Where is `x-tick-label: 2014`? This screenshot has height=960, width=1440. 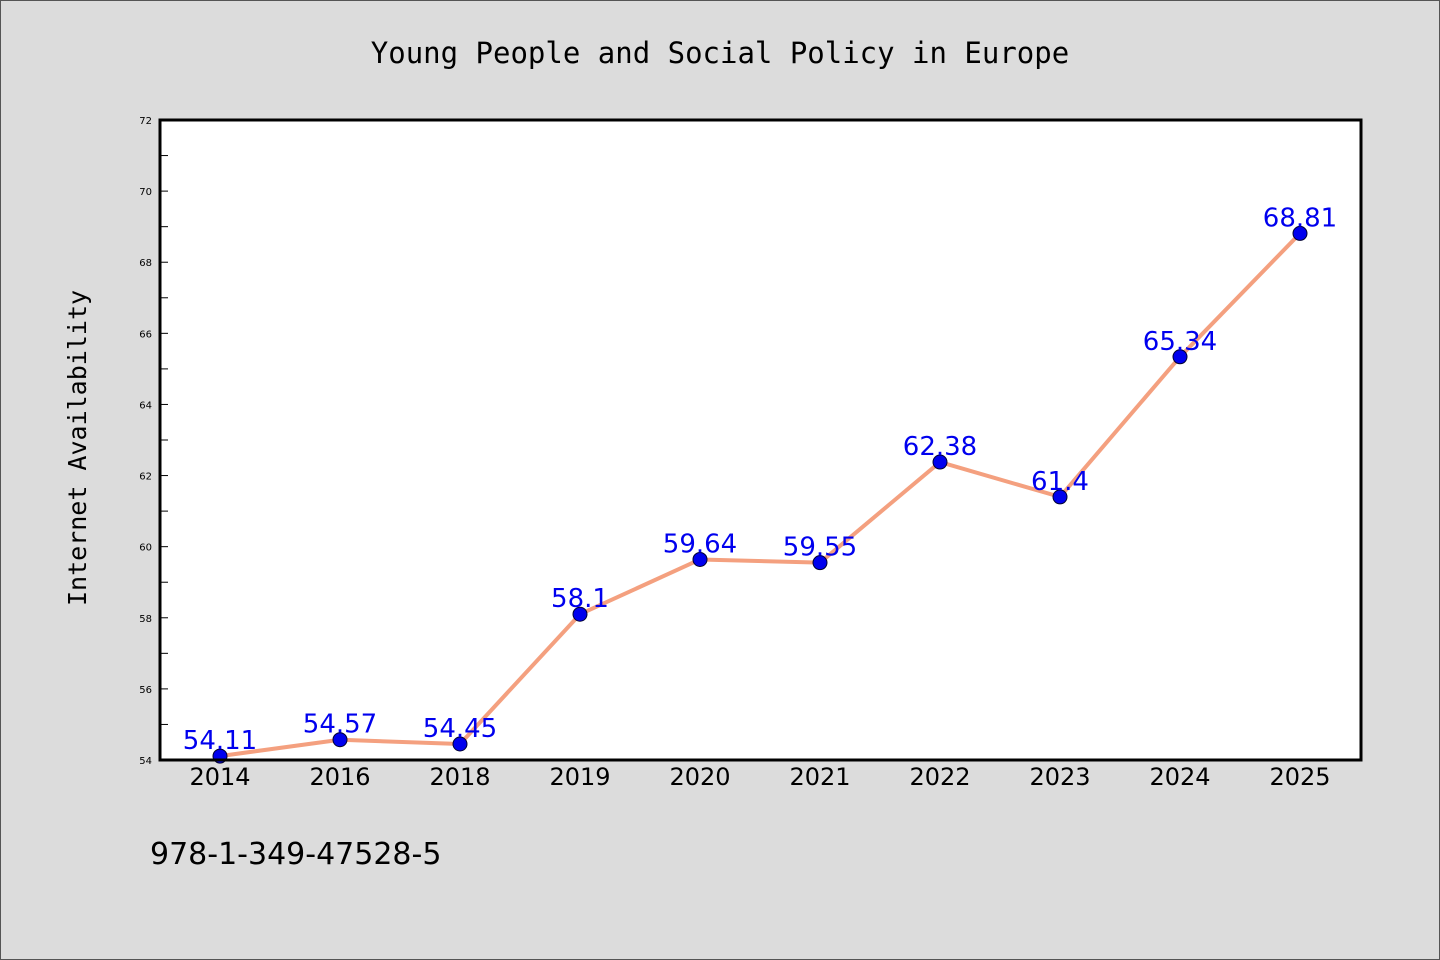
x-tick-label: 2014 is located at coordinates (219, 777).